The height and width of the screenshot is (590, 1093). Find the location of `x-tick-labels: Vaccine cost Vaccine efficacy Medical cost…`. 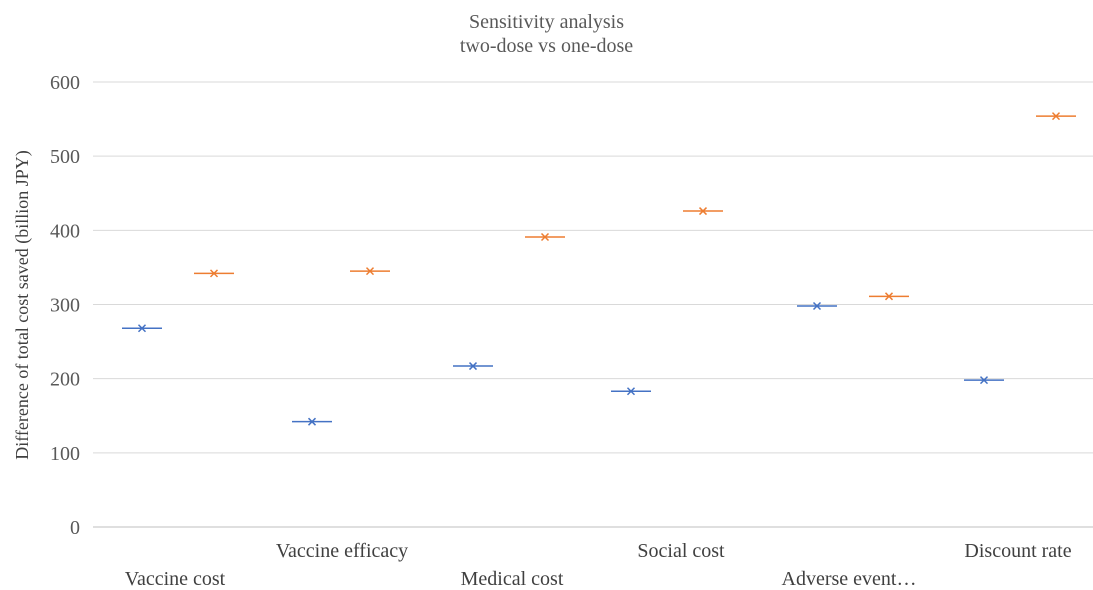

x-tick-labels: Vaccine cost Vaccine efficacy Medical cost… is located at coordinates (598, 565).